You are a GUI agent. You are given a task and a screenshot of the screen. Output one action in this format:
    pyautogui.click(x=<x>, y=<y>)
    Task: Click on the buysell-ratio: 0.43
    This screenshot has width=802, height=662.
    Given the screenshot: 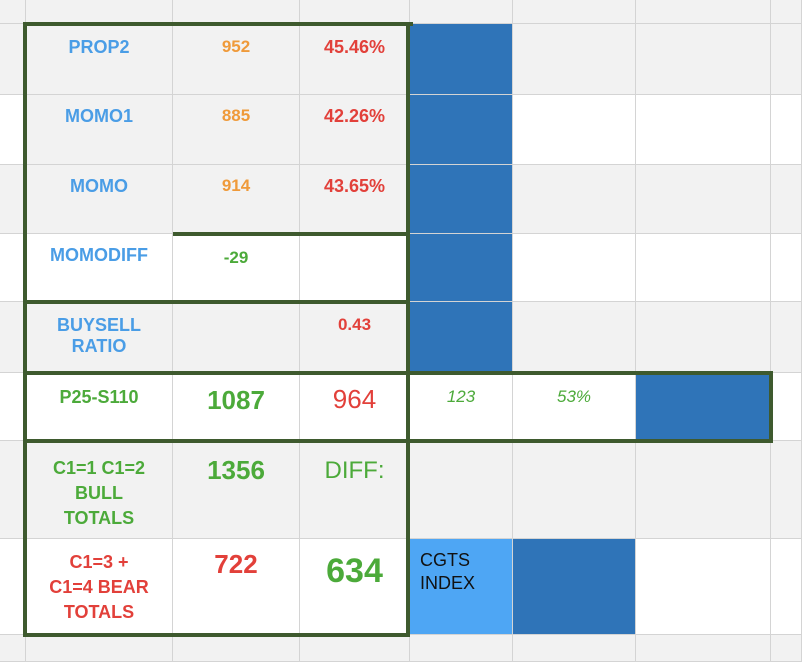 What is the action you would take?
    pyautogui.click(x=354, y=324)
    